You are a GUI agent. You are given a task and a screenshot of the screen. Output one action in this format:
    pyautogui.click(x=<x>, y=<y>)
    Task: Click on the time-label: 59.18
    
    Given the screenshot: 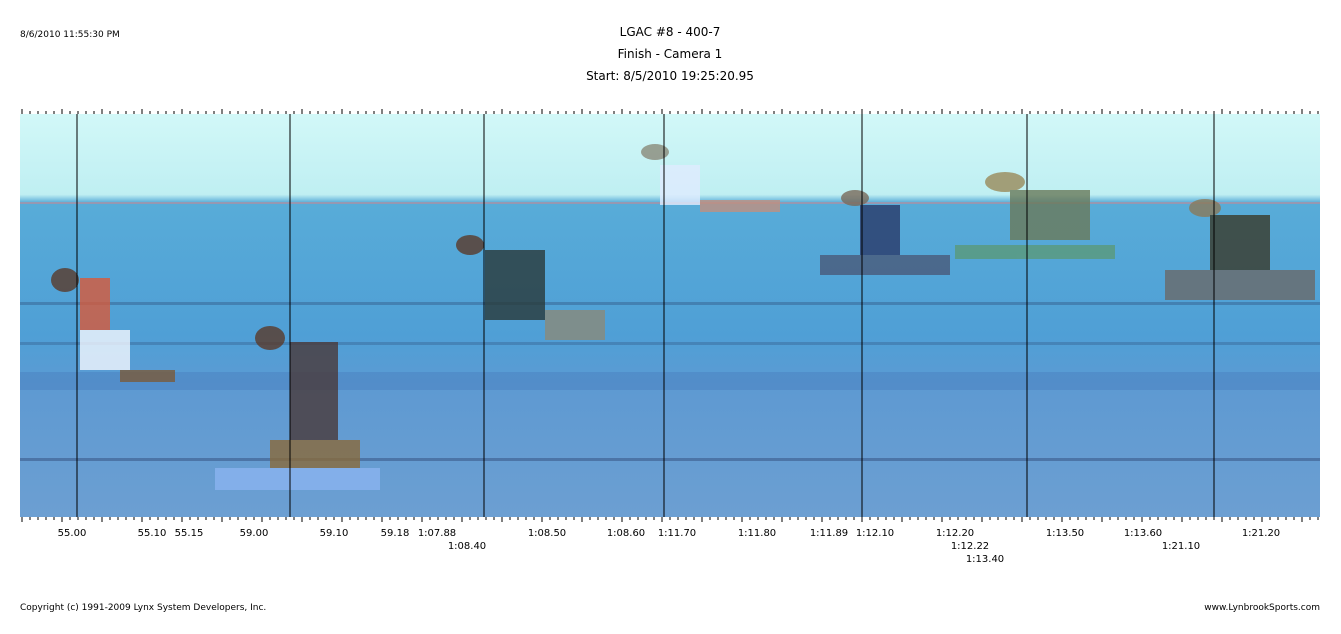 What is the action you would take?
    pyautogui.click(x=395, y=533)
    